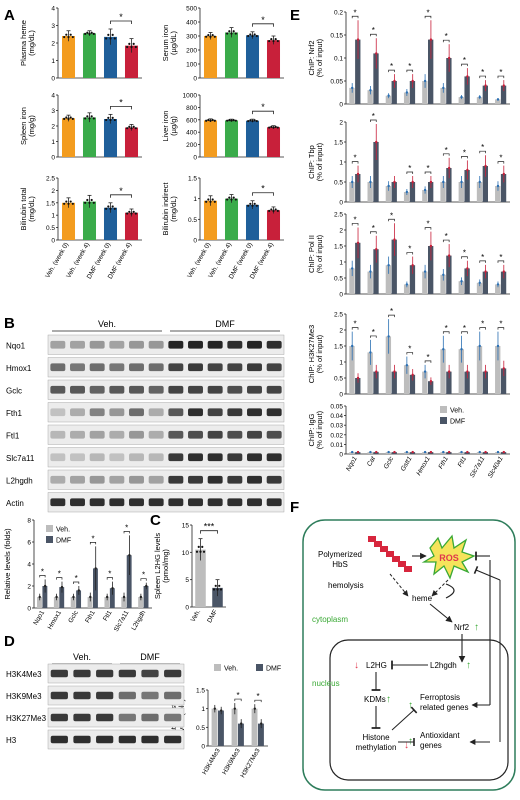 The image size is (520, 800). What do you see at coordinates (200, 578) in the screenshot?
I see `bar` at bounding box center [200, 578].